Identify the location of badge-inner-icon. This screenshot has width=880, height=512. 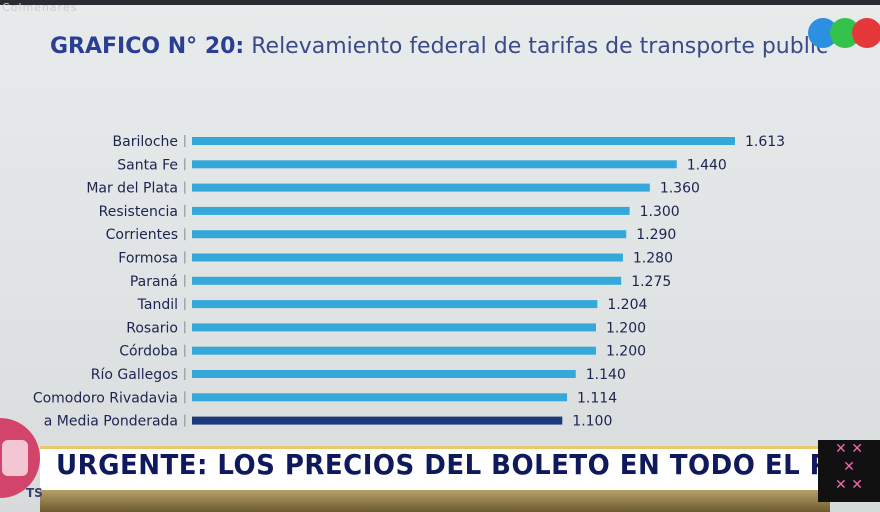
(15, 458).